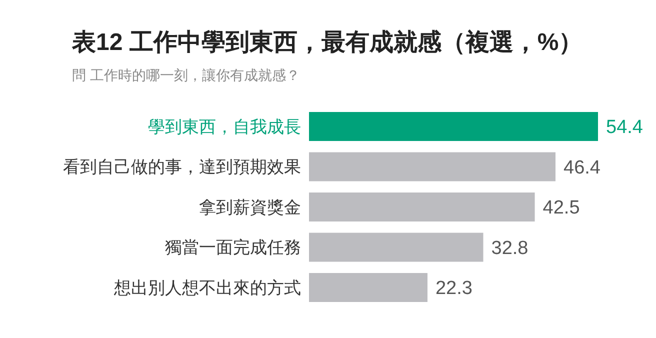 The height and width of the screenshot is (338, 656). I want to click on data-label: 54.4, so click(625, 127).